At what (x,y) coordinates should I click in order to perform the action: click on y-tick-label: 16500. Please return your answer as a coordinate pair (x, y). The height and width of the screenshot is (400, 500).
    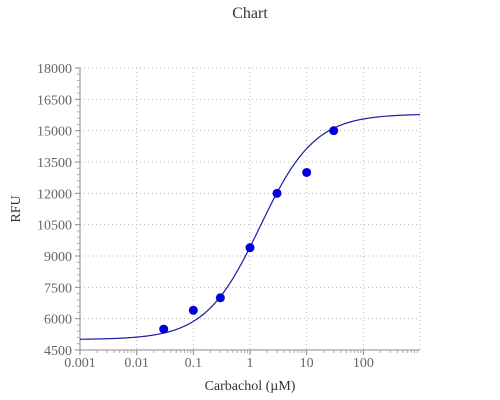
    Looking at the image, I should click on (54, 100).